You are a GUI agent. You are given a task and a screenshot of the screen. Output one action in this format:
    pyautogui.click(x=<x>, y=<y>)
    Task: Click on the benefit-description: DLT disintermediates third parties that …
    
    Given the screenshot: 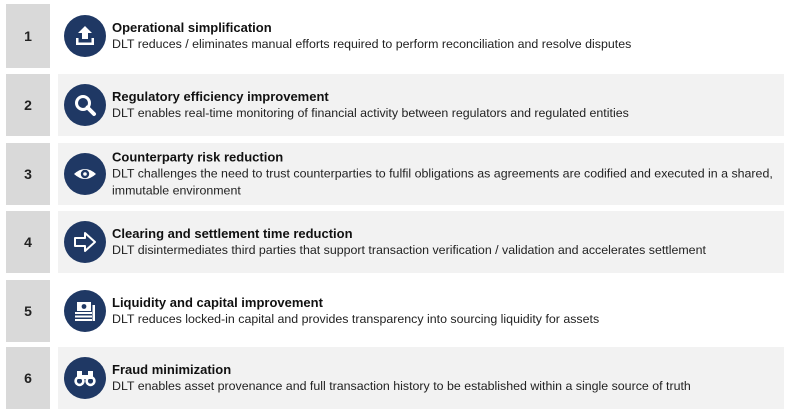 What is the action you would take?
    pyautogui.click(x=409, y=250)
    